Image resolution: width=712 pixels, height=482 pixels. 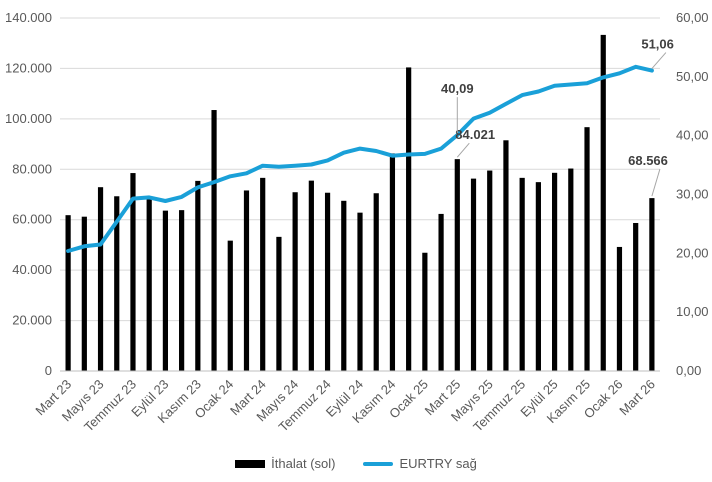 What do you see at coordinates (637, 398) in the screenshot?
I see `x-axis-tick-label: Mart 26` at bounding box center [637, 398].